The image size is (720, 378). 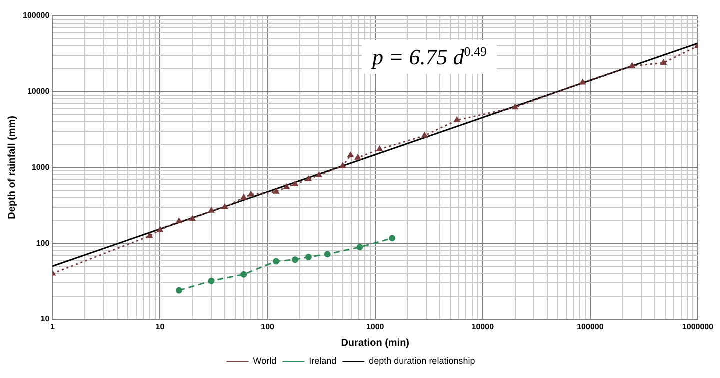 What do you see at coordinates (323, 361) in the screenshot?
I see `legend-label: Ireland` at bounding box center [323, 361].